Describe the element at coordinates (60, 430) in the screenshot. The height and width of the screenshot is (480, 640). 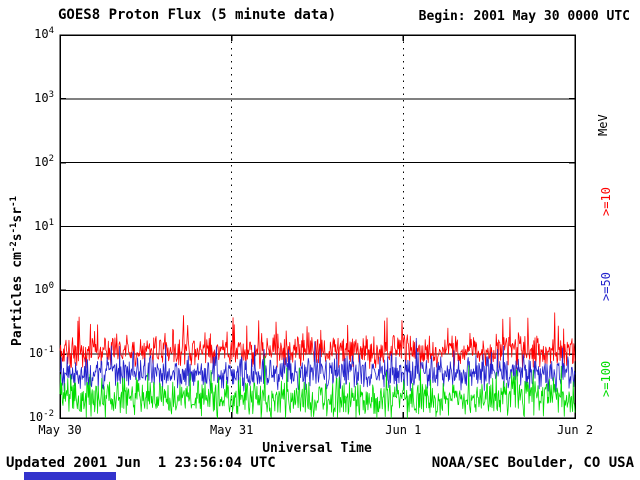
I see `x-tick-label: May 30` at that location.